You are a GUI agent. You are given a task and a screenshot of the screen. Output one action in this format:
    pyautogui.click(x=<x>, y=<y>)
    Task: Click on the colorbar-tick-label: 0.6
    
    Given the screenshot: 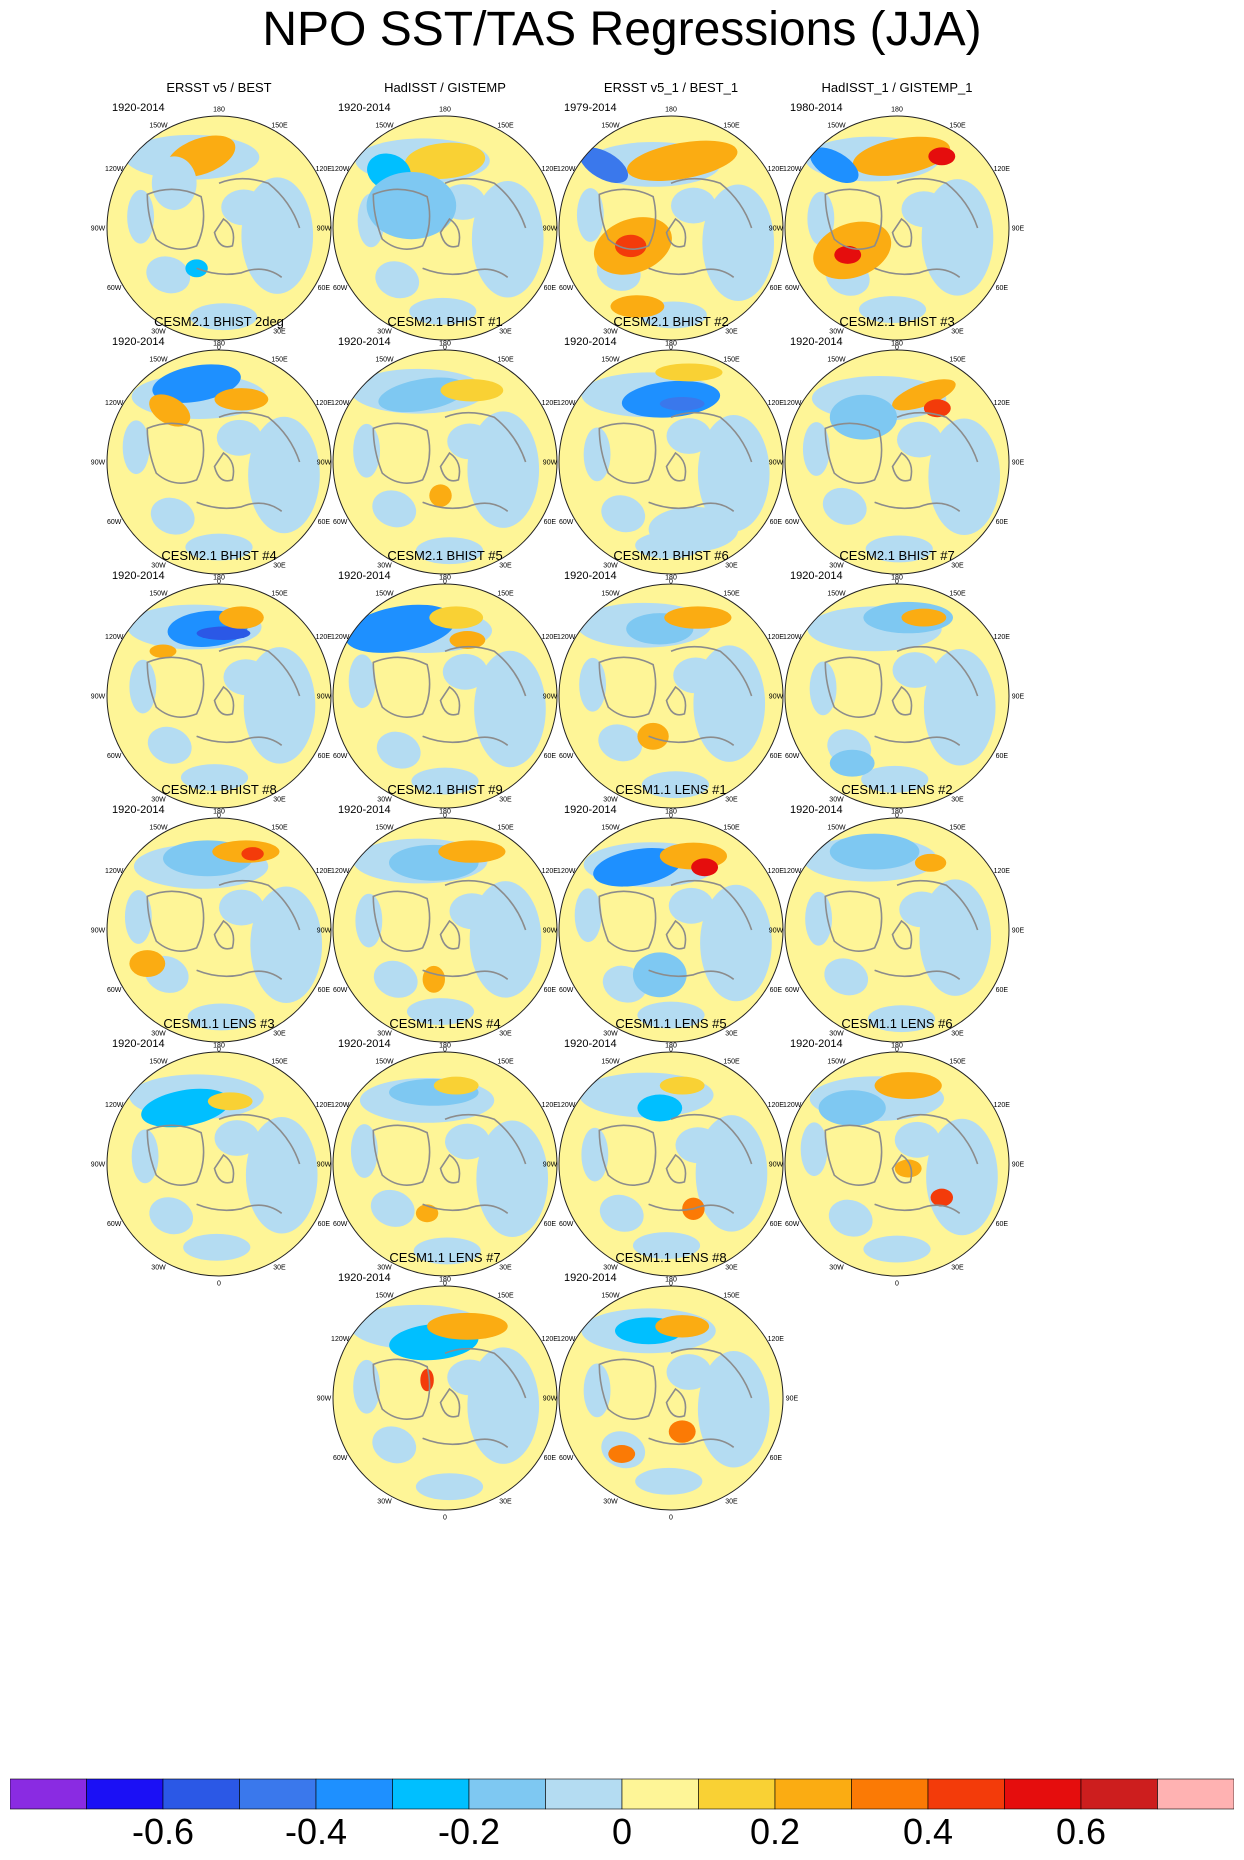 What is the action you would take?
    pyautogui.click(x=1081, y=1831)
    